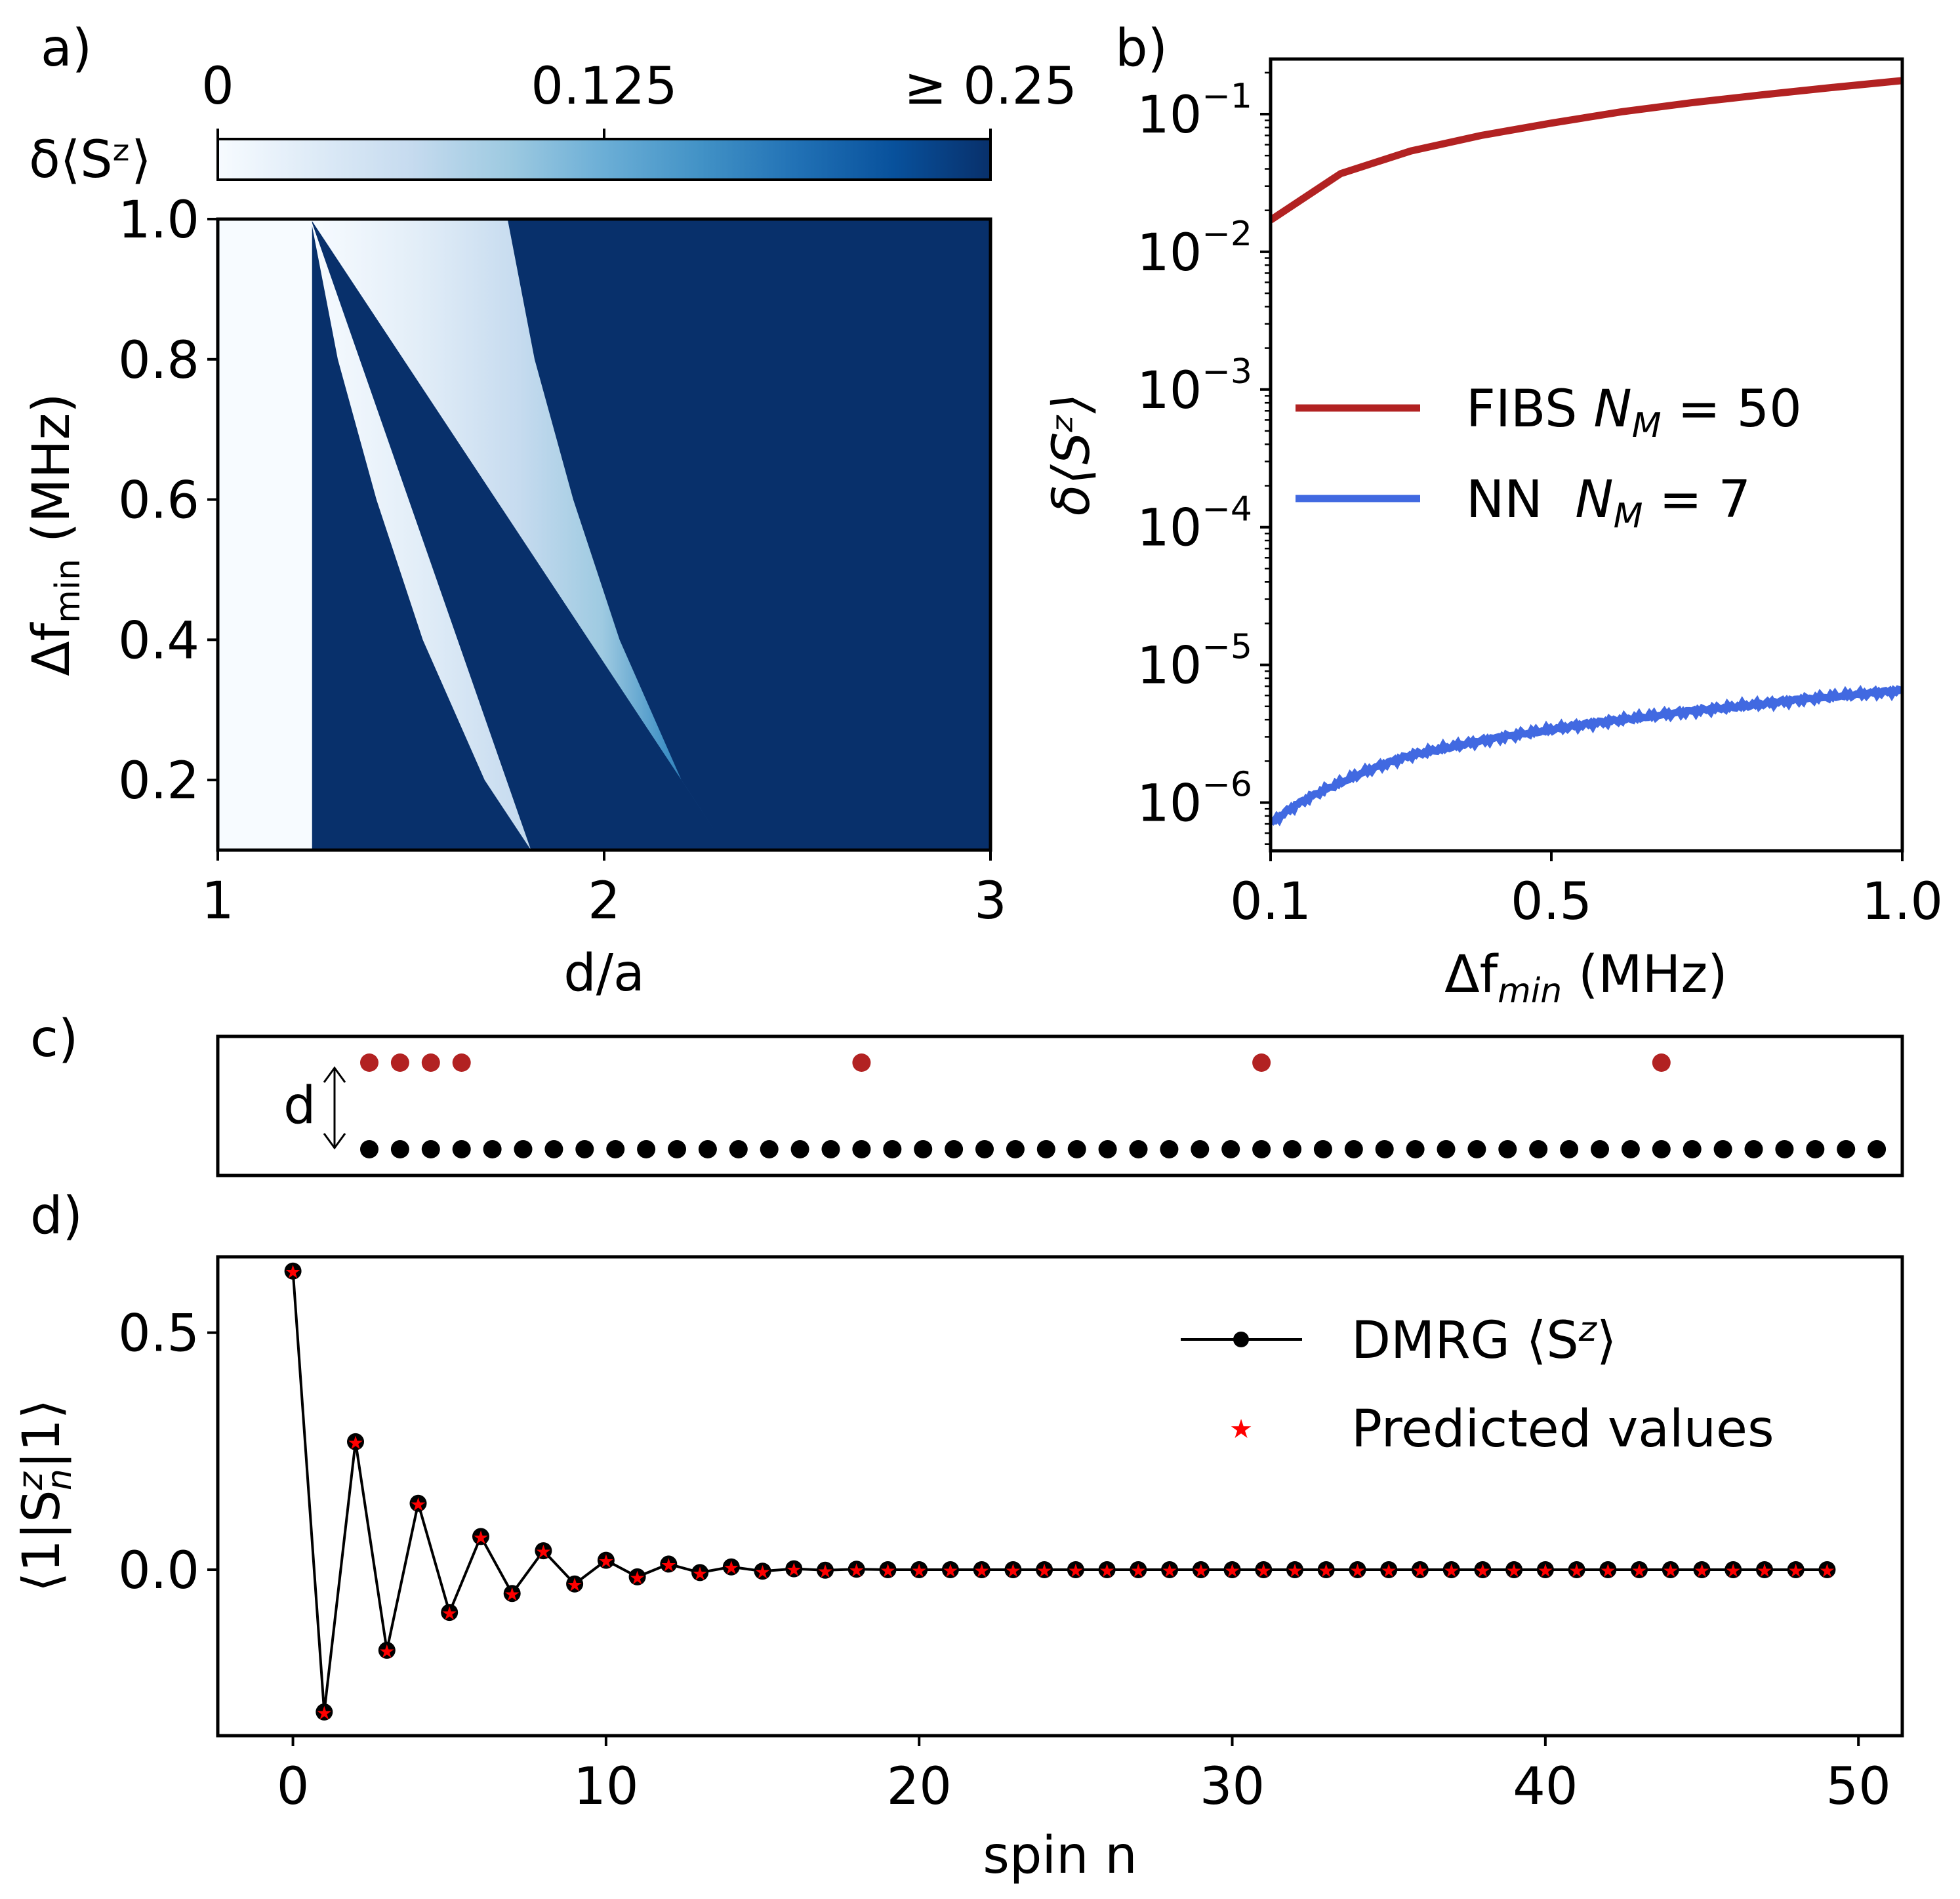  I want to click on y-tick-label: 10⁻¹, so click(1194, 111).